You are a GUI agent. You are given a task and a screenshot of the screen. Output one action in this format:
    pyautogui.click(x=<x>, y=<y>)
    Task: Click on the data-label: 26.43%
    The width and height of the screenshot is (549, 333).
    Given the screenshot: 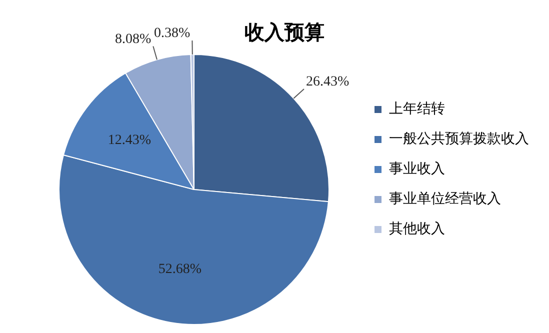 What is the action you would take?
    pyautogui.click(x=328, y=82)
    